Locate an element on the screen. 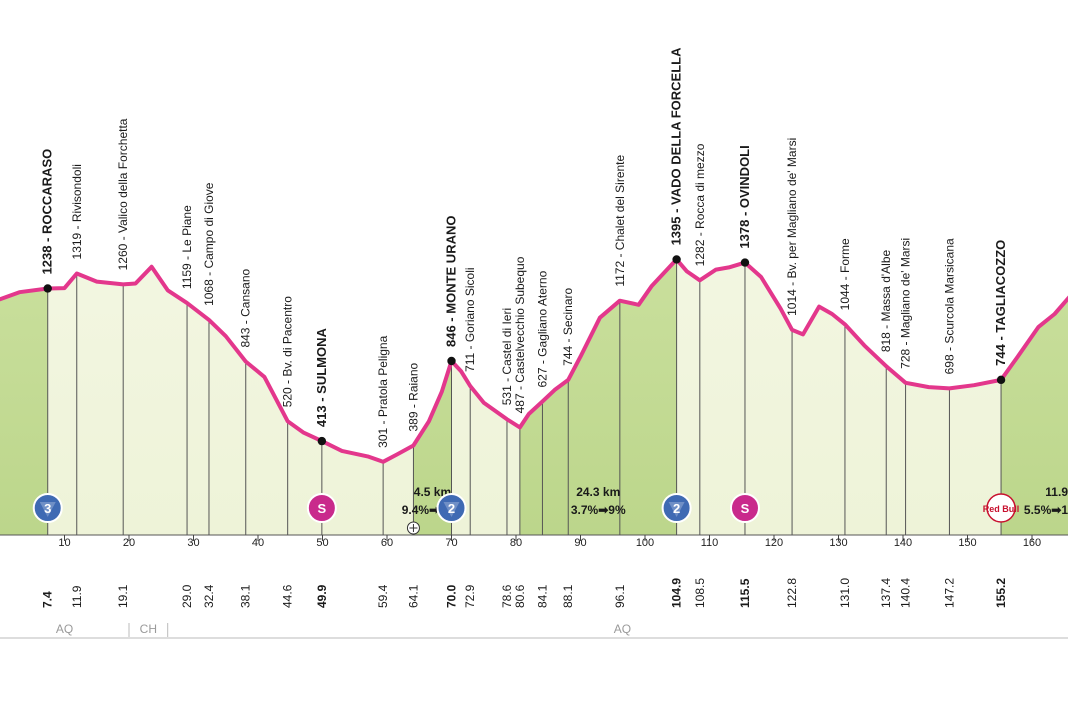 The image size is (1068, 712). km-ticks: 10 20 30 40 50 60 70 80 90 100 110 120 130 140 150 160 is located at coordinates (549, 542).